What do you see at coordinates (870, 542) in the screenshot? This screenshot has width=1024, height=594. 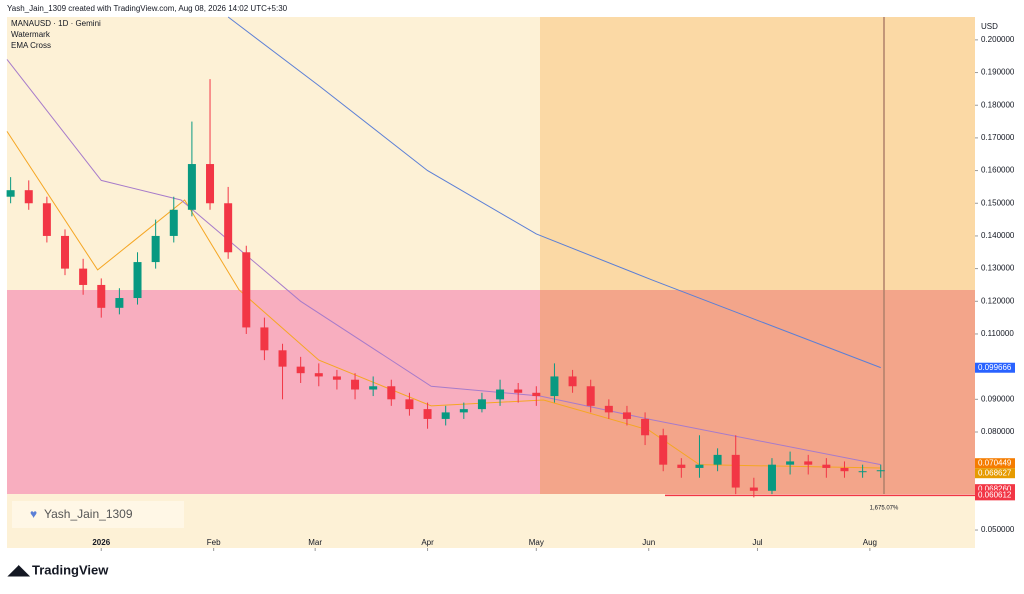 I see `x-tick-label: Aug` at bounding box center [870, 542].